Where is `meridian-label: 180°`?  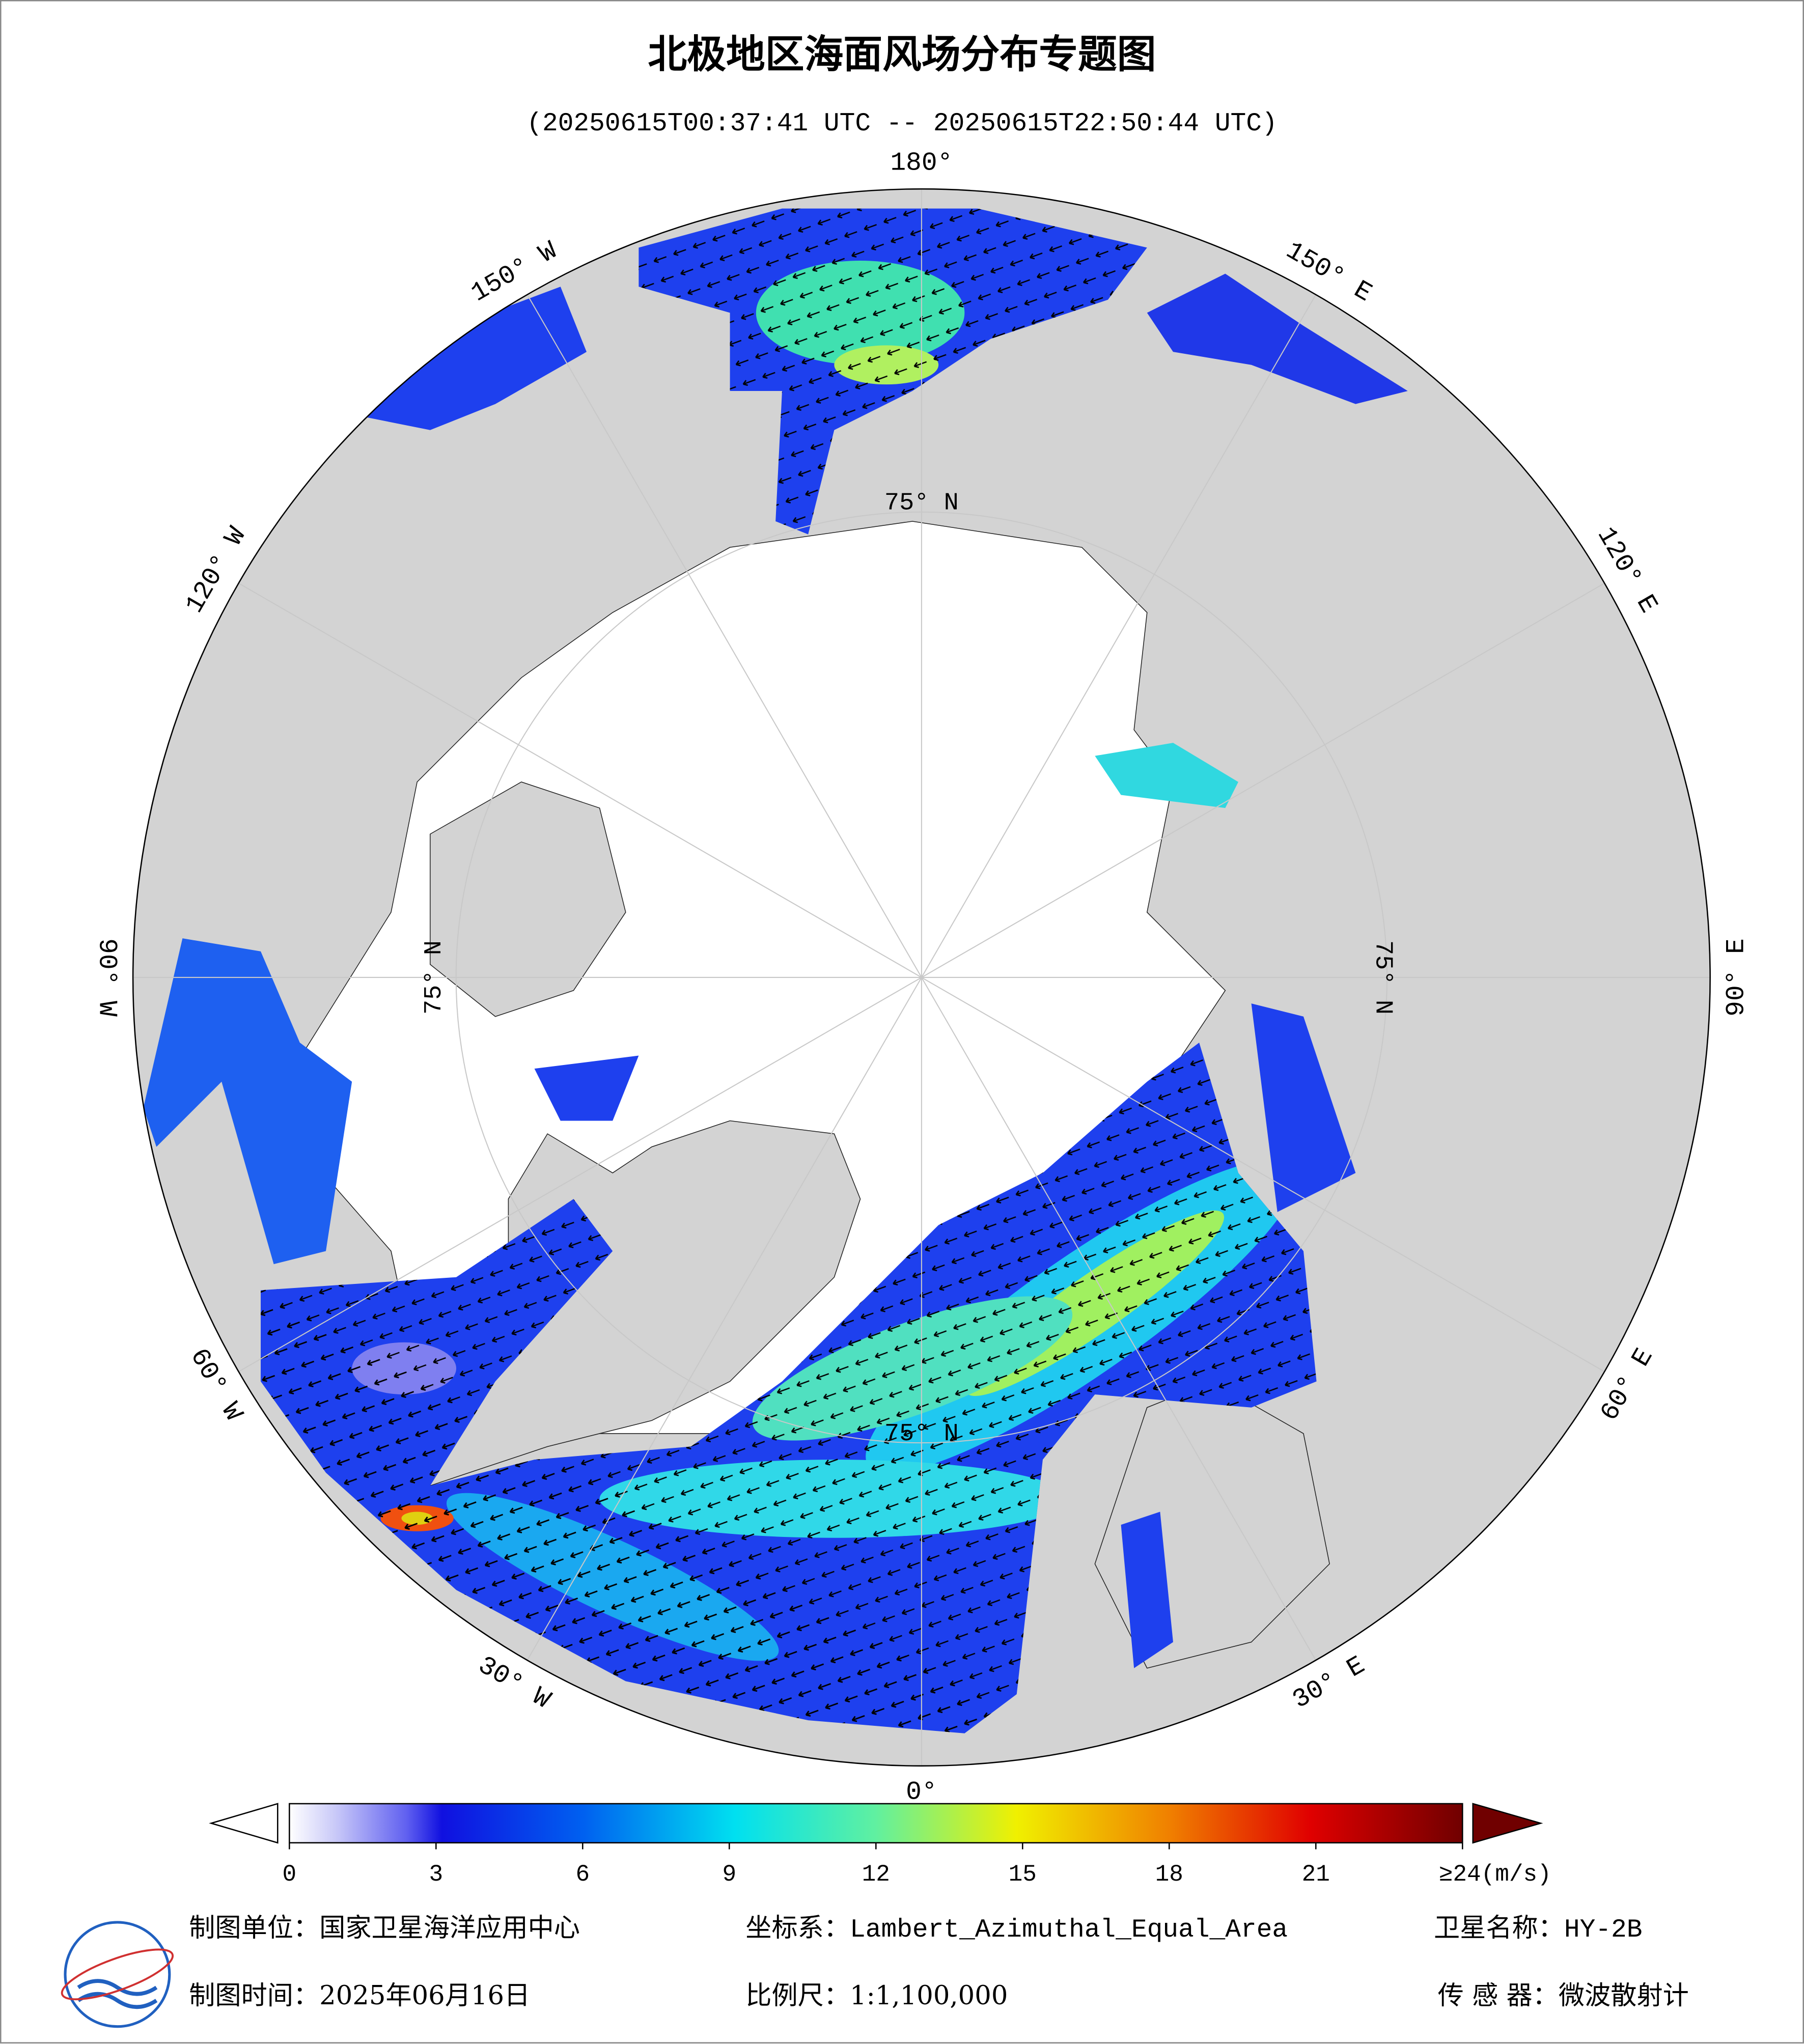 meridian-label: 180° is located at coordinates (921, 163).